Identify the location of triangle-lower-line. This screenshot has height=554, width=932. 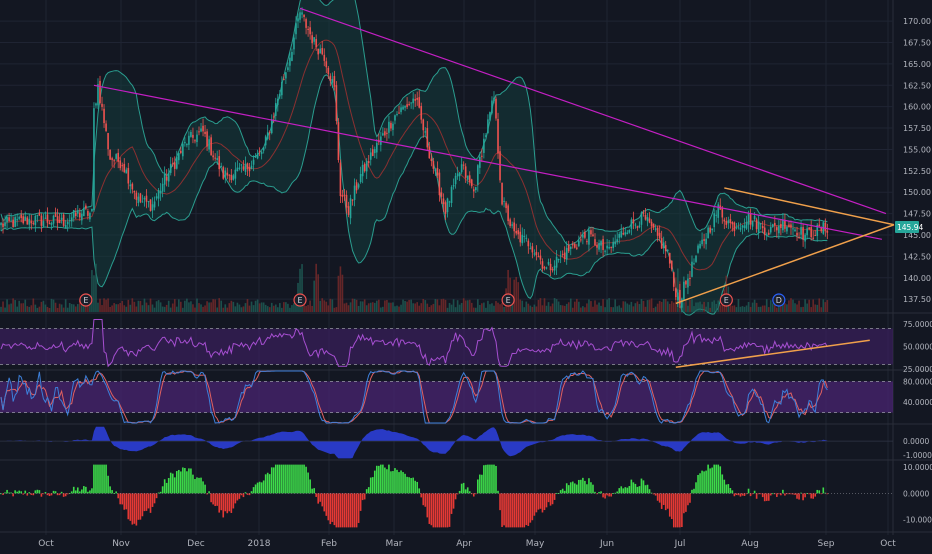
(785, 264).